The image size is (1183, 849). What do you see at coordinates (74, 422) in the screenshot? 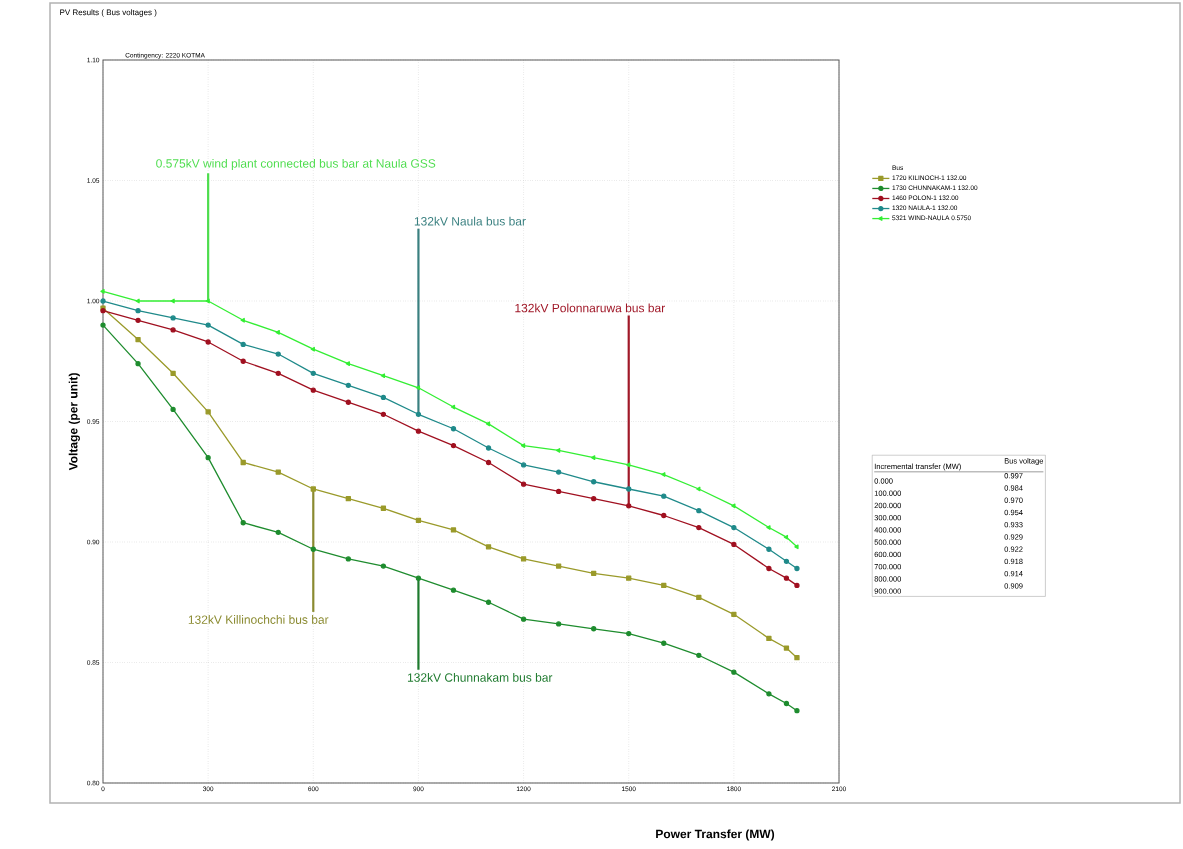
I see `y-axis-title: Voltage (per unit)` at bounding box center [74, 422].